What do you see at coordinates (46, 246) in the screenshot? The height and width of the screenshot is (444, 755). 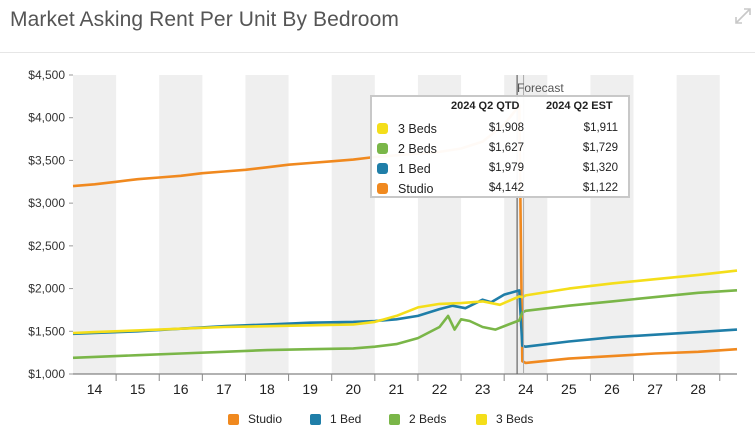 I see `y-tick-label: $2,500` at bounding box center [46, 246].